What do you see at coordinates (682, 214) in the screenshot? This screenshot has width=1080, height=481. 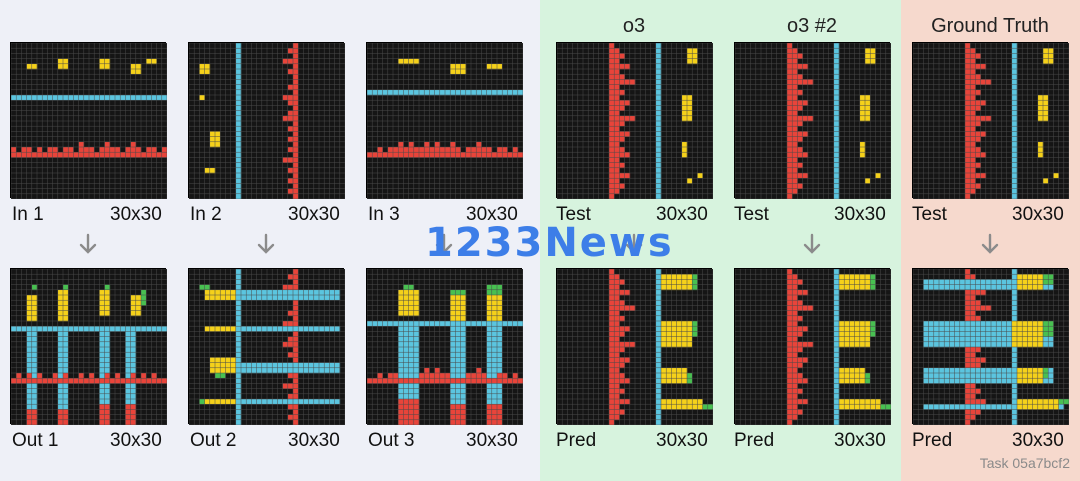 I see `size-test-o3: 30x30` at bounding box center [682, 214].